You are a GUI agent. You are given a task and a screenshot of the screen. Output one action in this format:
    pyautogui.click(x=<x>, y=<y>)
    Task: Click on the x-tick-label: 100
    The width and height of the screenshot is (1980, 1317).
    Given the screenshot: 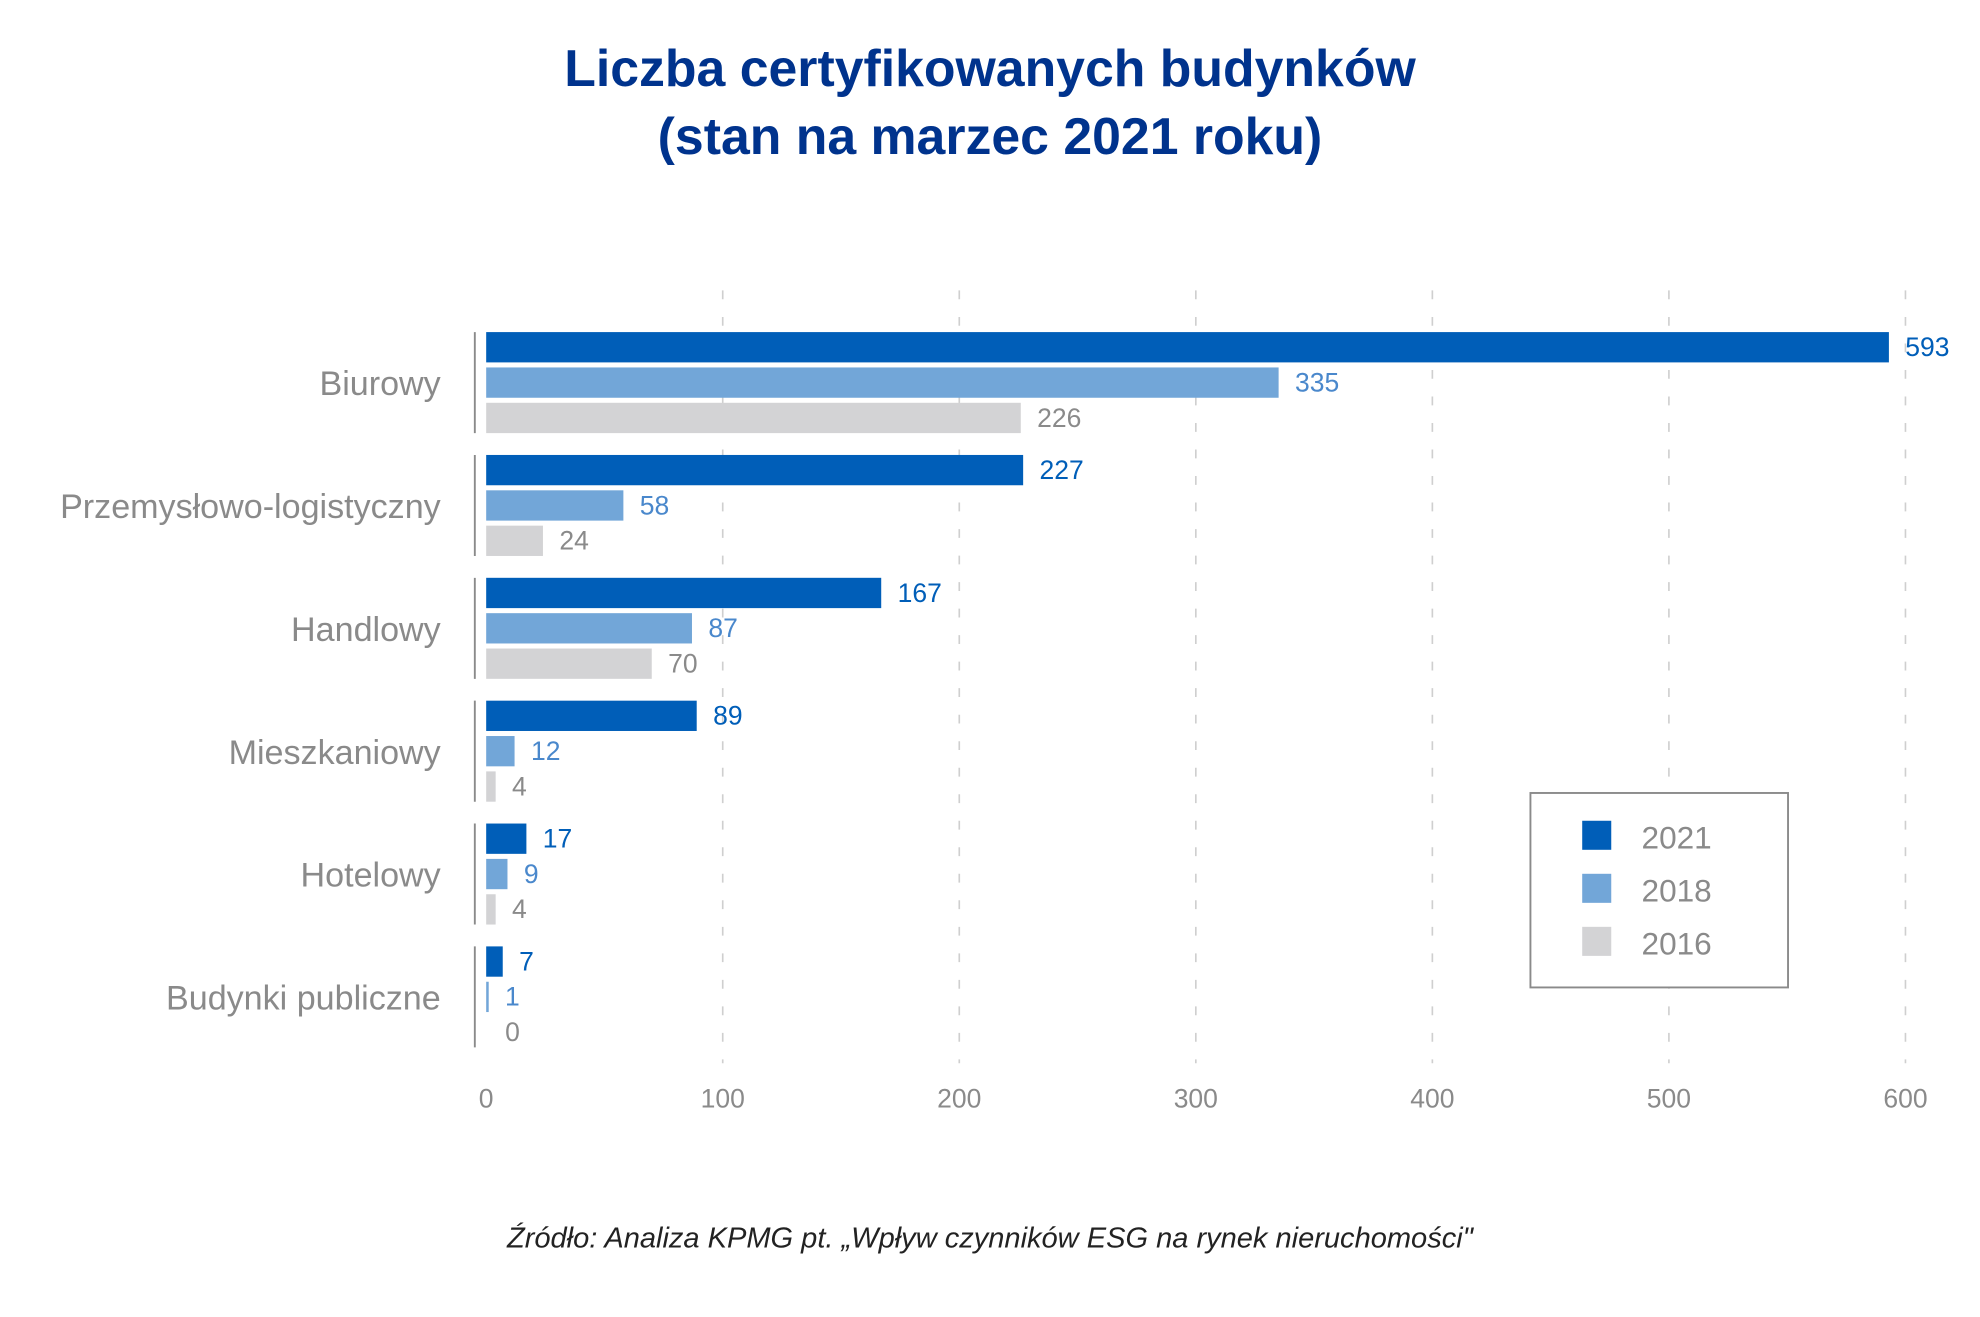 What is the action you would take?
    pyautogui.click(x=723, y=1098)
    